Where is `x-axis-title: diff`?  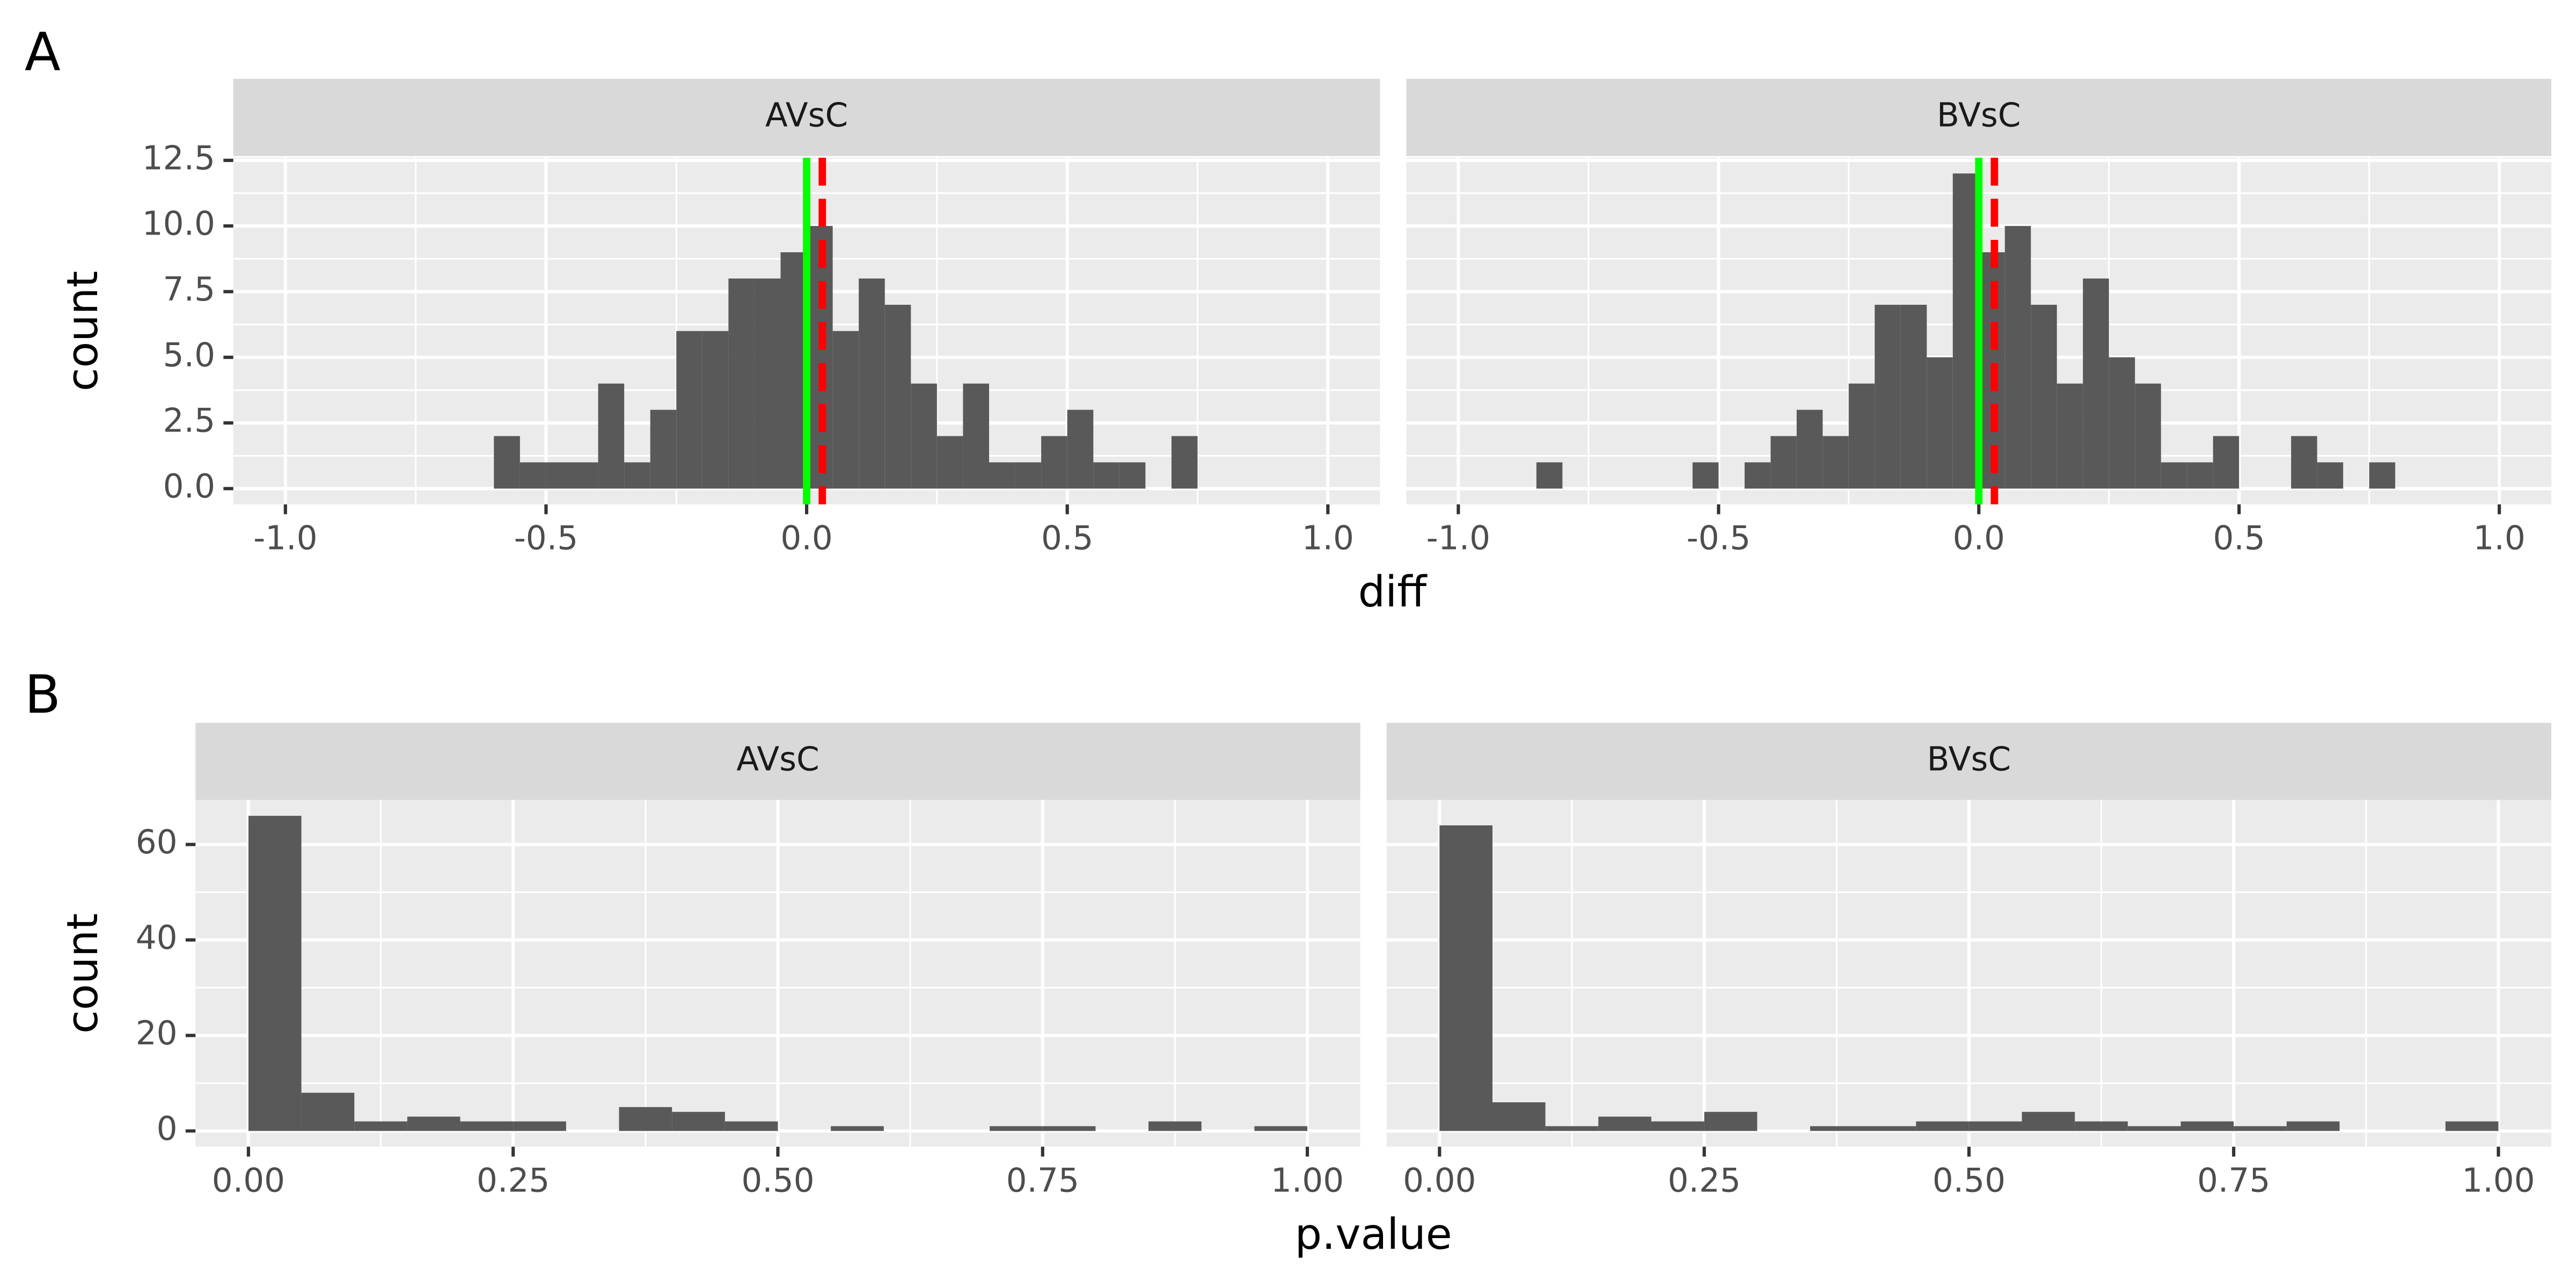 x-axis-title: diff is located at coordinates (1393, 592).